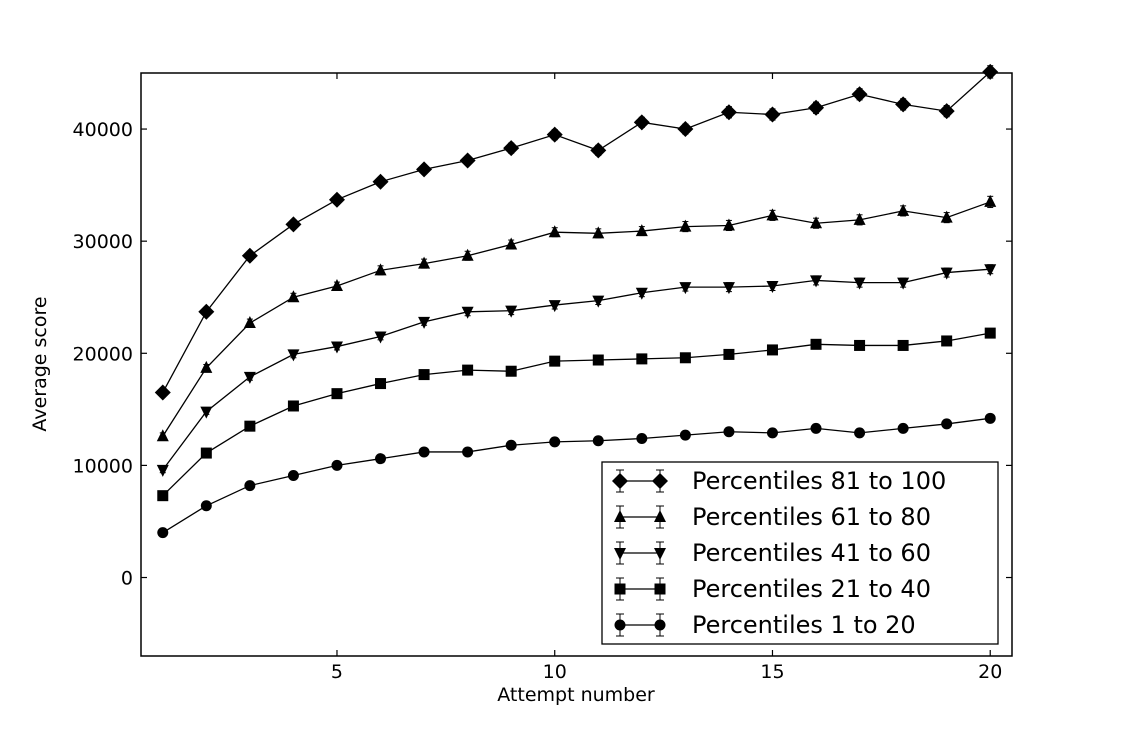 This screenshot has width=1125, height=729. What do you see at coordinates (103, 466) in the screenshot?
I see `y-tick-label: 10000` at bounding box center [103, 466].